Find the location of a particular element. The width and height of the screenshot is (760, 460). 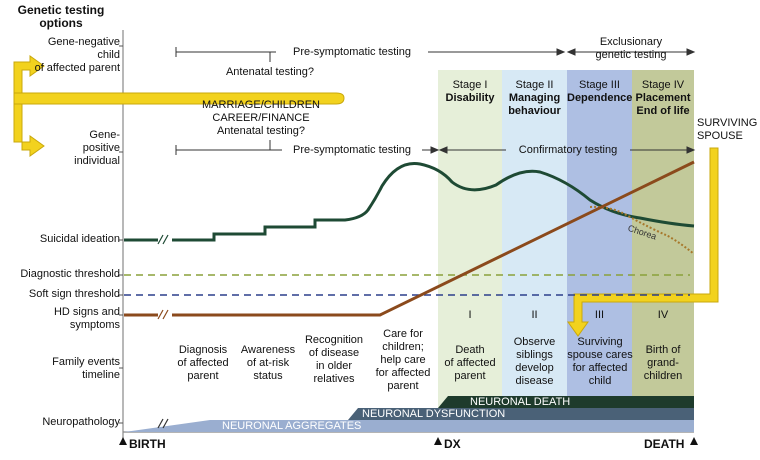

neuronal-dysfunction-band is located at coordinates (521, 414).